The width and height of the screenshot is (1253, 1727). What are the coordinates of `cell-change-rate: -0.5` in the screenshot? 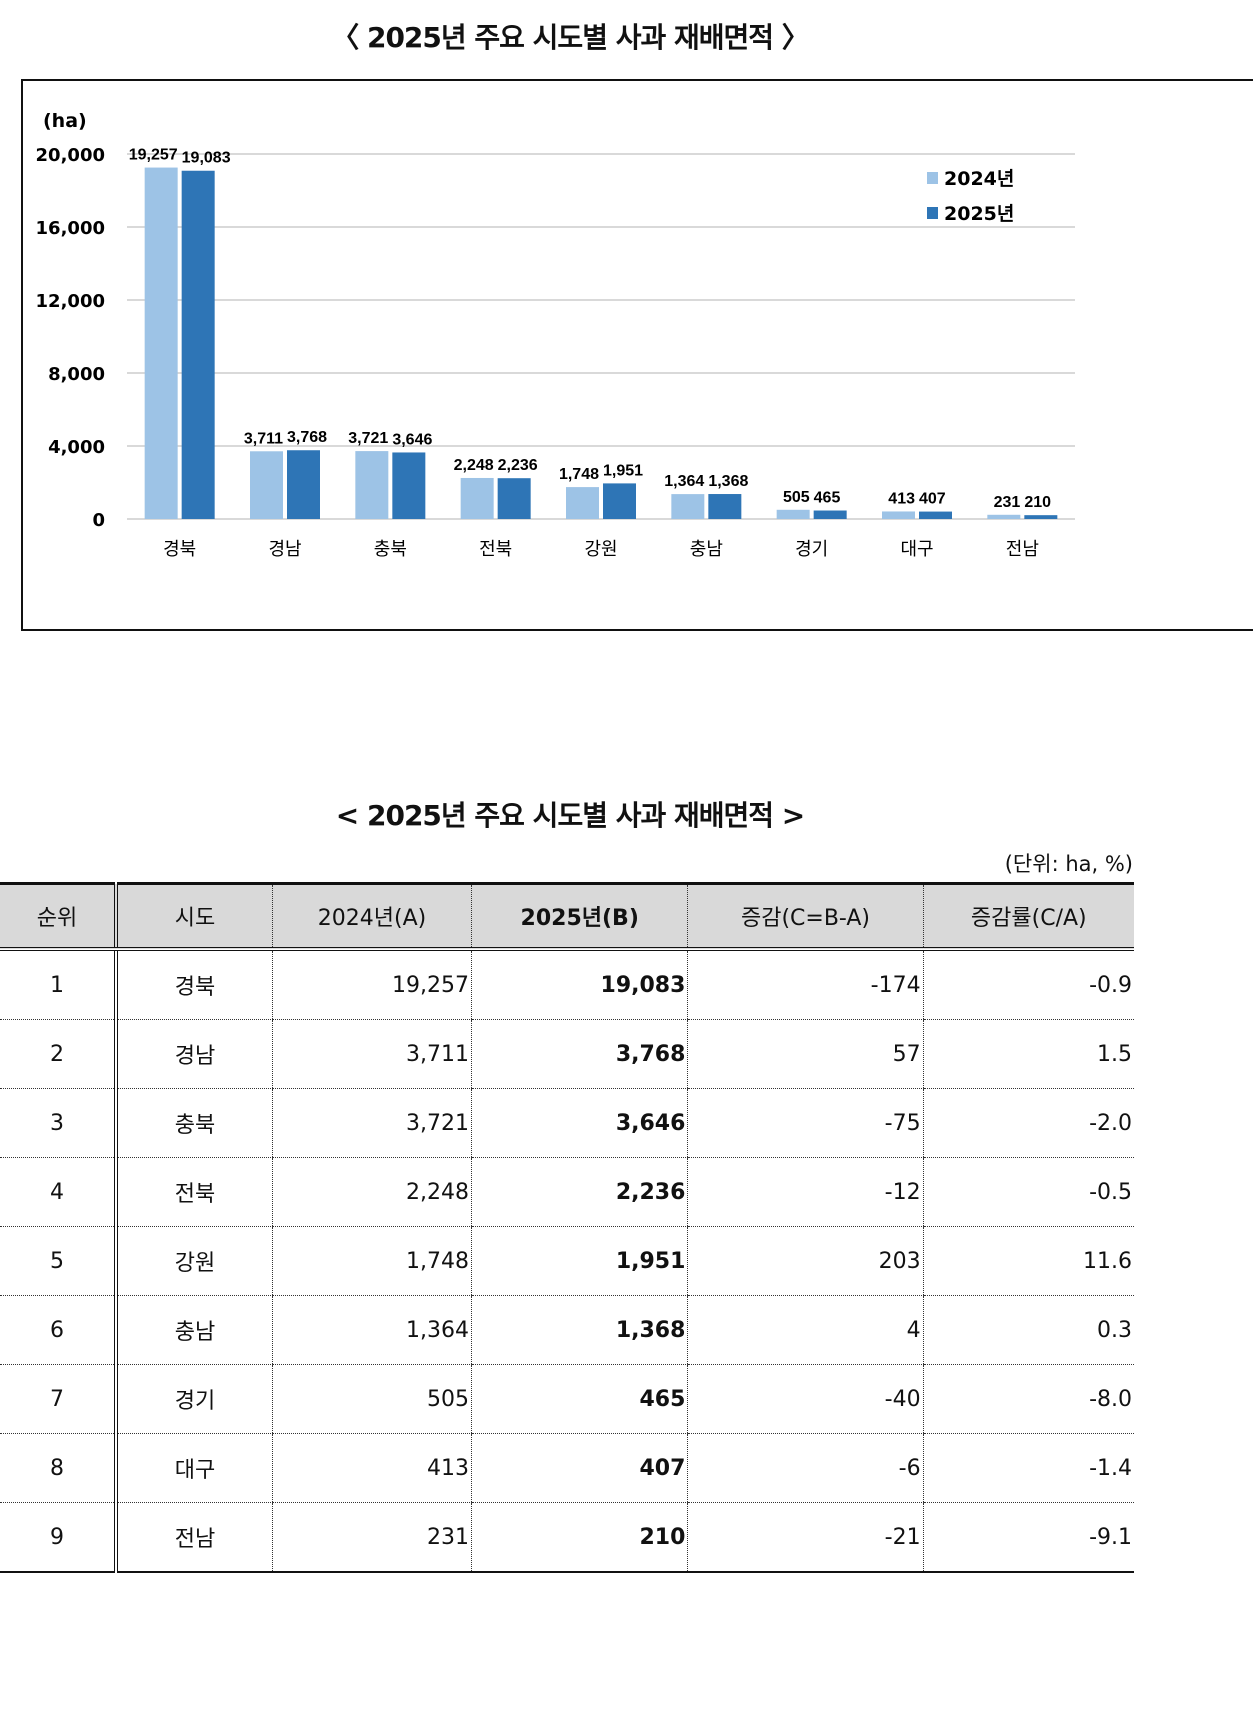 It's located at (1028, 1192).